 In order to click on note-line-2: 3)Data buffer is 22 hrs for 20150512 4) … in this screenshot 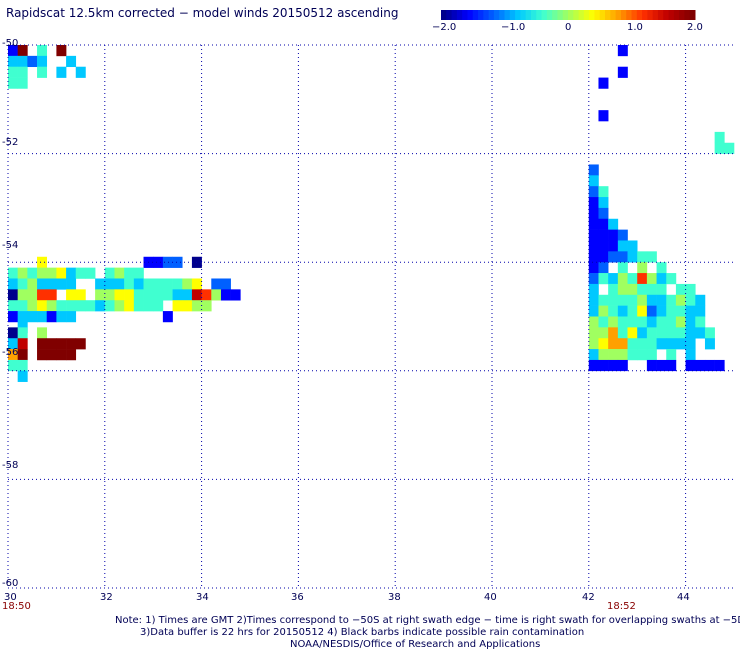, I will do `click(362, 632)`.